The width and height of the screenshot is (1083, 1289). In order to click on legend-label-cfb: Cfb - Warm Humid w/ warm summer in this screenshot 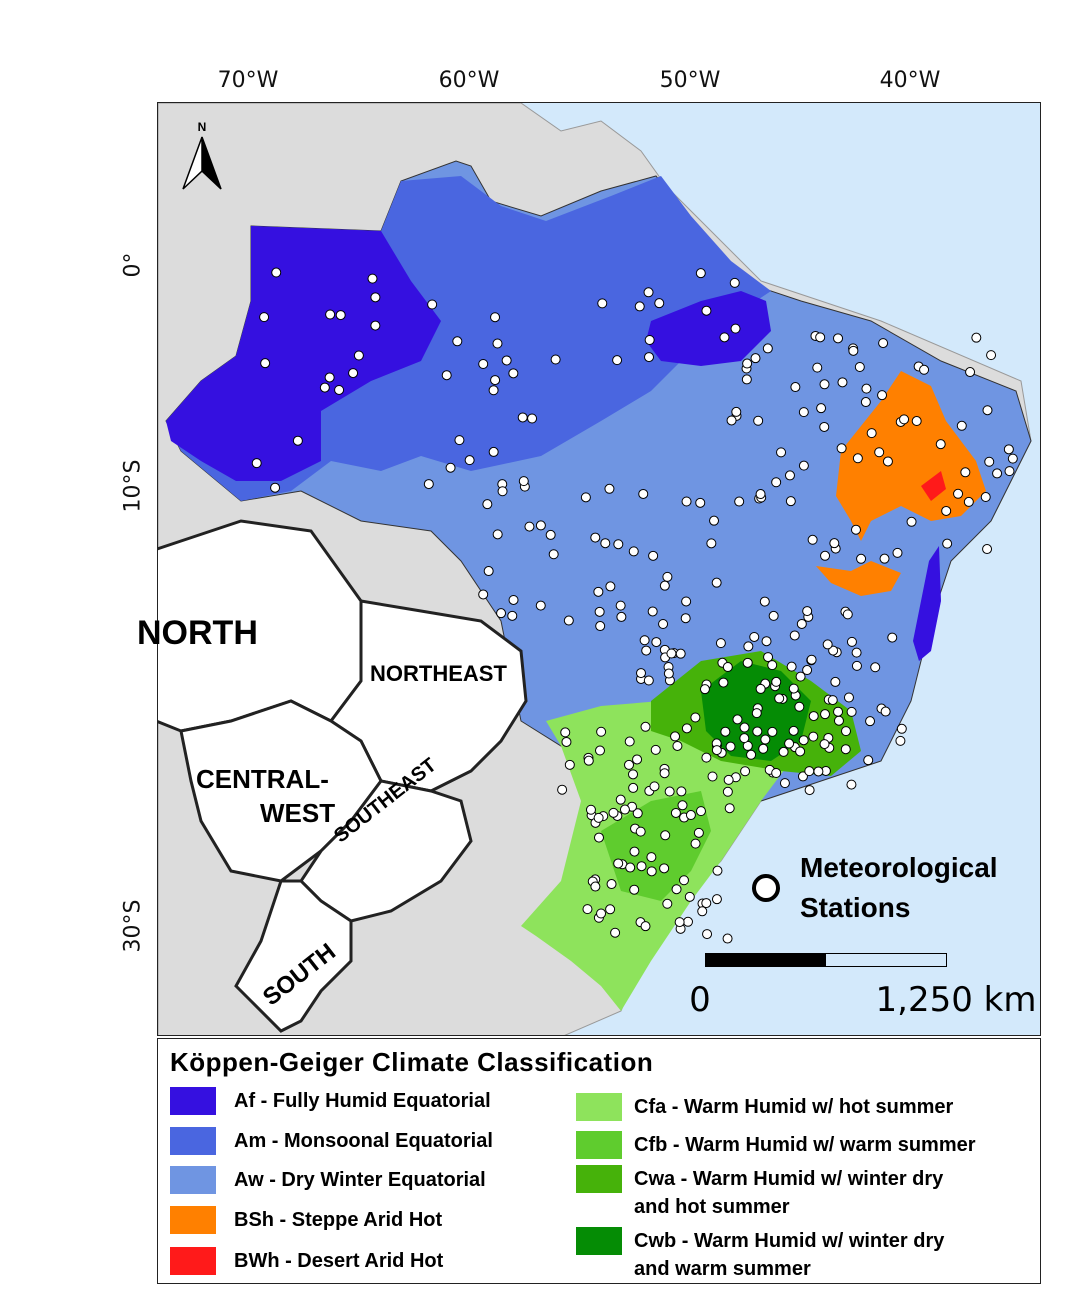, I will do `click(805, 1145)`.